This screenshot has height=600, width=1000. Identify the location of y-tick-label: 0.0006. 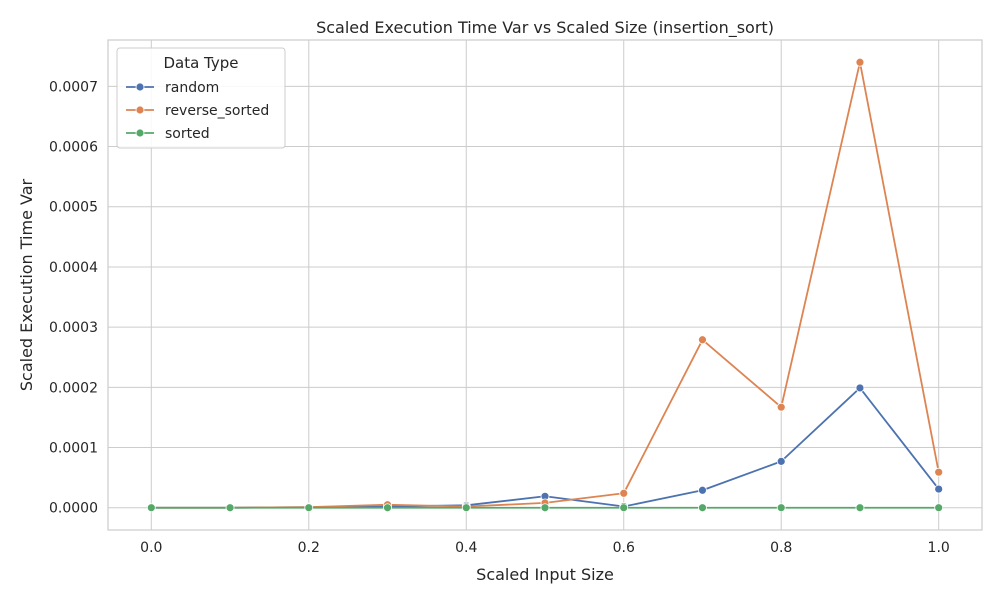
(73, 148).